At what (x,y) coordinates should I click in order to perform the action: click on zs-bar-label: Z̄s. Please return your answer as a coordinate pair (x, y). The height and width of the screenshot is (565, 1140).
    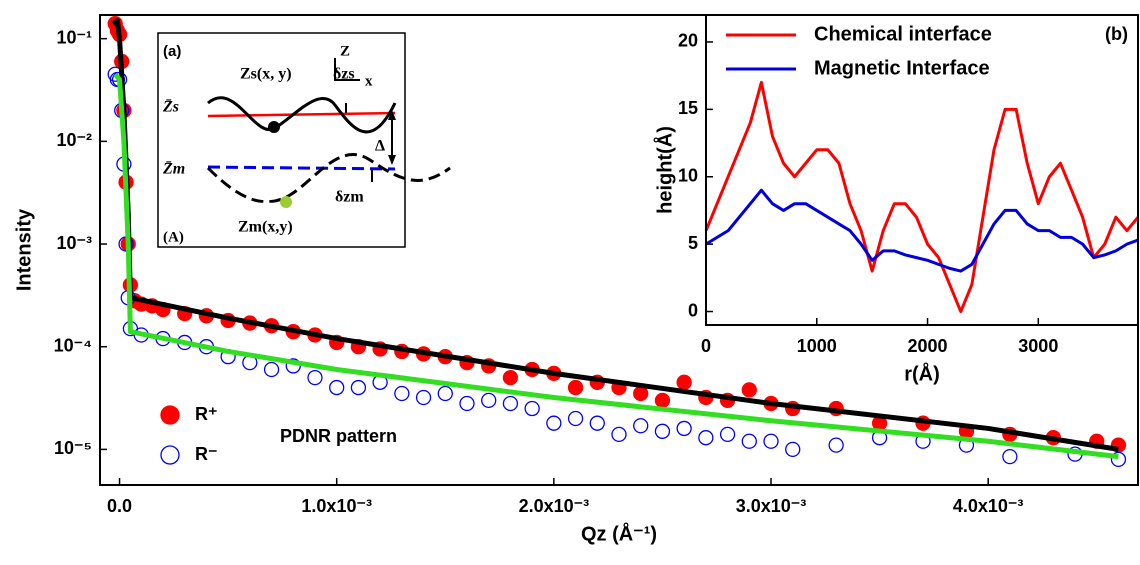
    Looking at the image, I should click on (170, 106).